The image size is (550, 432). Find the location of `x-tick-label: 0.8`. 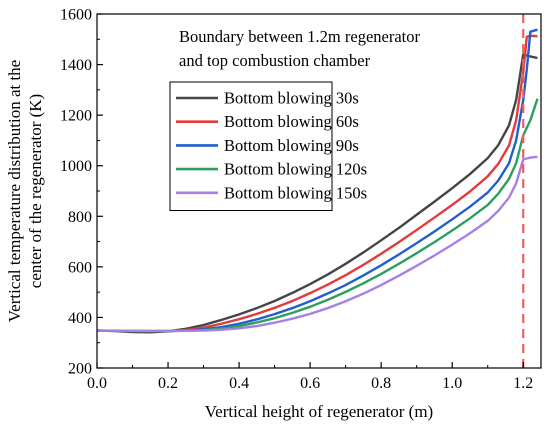

x-tick-label: 0.8 is located at coordinates (381, 383).